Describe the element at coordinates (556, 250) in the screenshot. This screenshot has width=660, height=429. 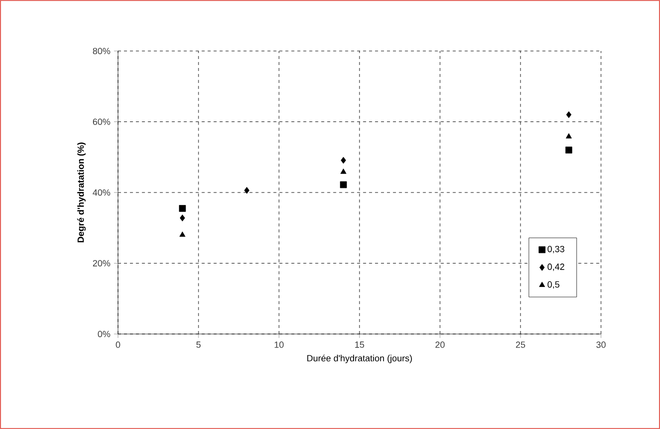
I see `legend-label: 0,33` at that location.